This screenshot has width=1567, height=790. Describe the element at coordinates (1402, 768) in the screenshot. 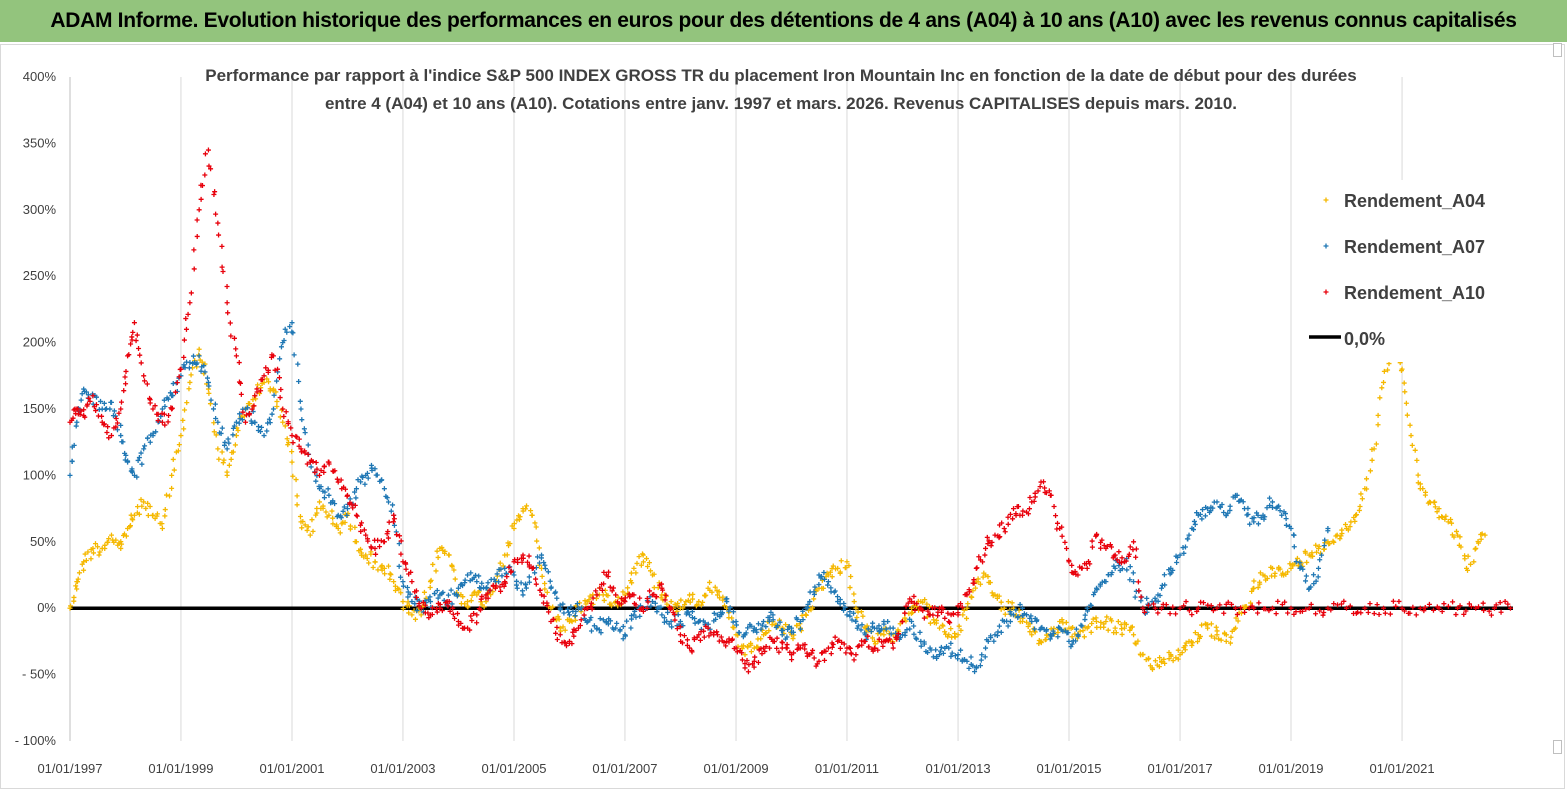

I see `x-tick-label: 01/01/2021` at that location.